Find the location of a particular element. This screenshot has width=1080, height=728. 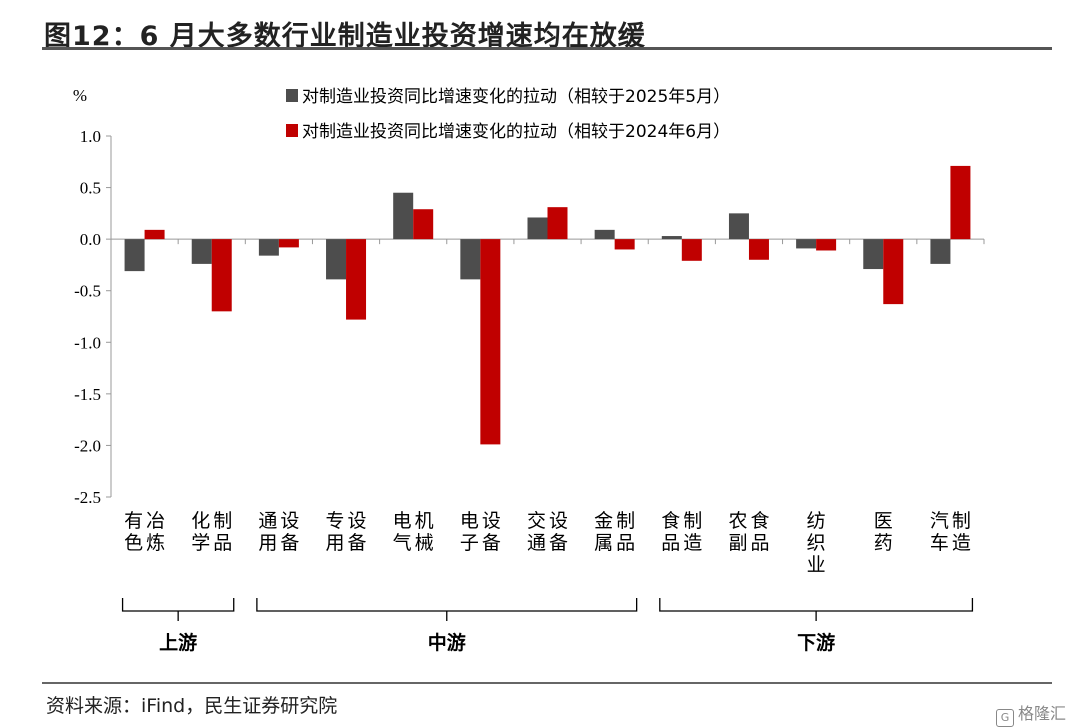

x-category-label: 交通设备 is located at coordinates (547, 532).